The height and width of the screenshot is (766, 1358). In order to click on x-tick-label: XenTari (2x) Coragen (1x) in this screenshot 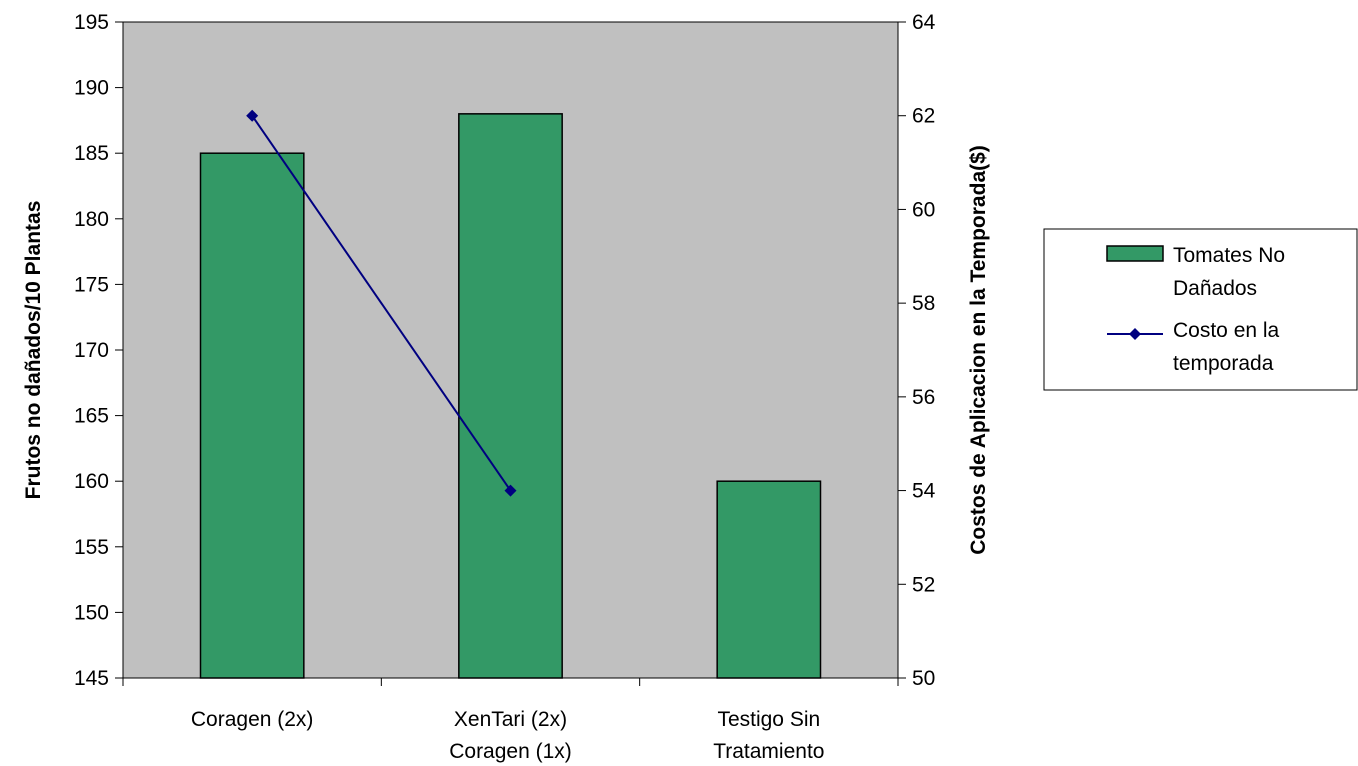, I will do `click(510, 735)`.